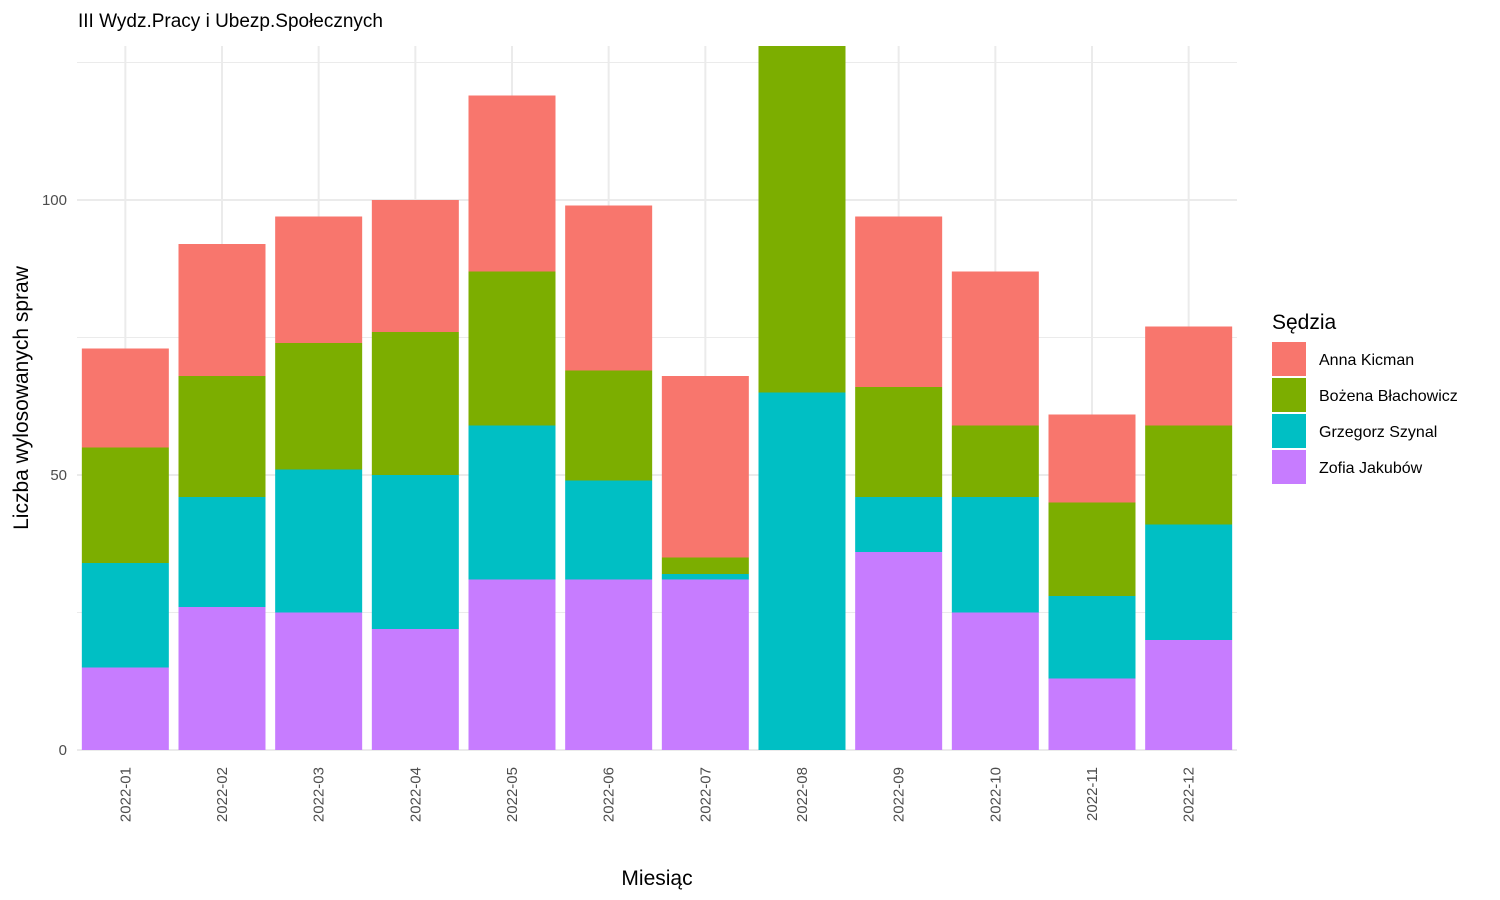 The image size is (1500, 900). I want to click on y-tick-label: 100, so click(54, 200).